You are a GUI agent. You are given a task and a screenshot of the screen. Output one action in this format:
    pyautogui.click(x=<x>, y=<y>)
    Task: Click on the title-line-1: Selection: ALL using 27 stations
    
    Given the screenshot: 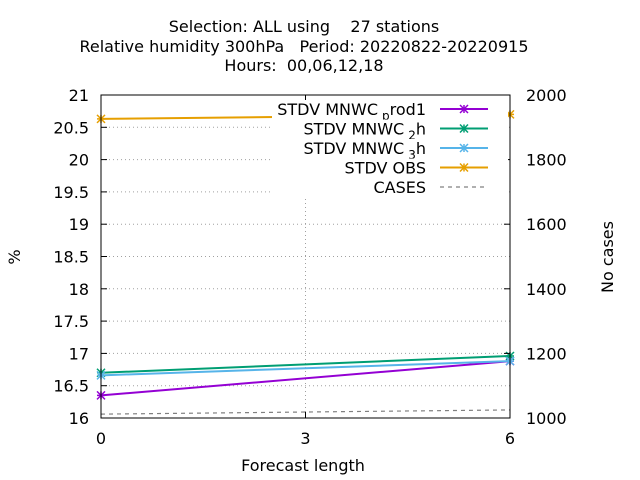 What is the action you would take?
    pyautogui.click(x=304, y=26)
    